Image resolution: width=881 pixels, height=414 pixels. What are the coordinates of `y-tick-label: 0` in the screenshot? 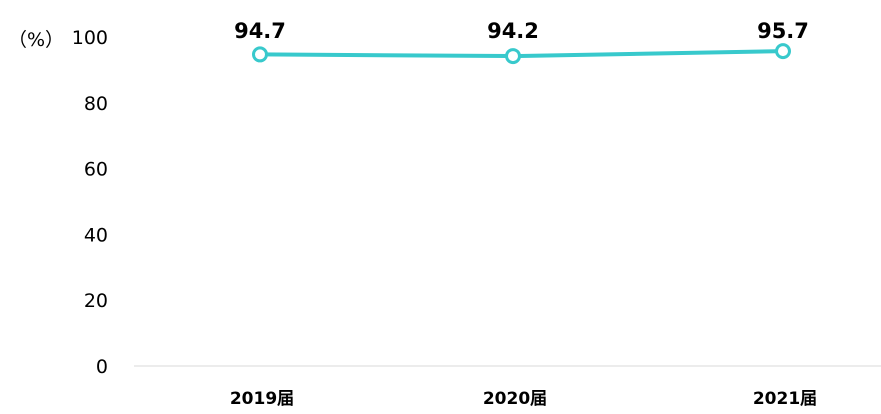 It's located at (102, 367).